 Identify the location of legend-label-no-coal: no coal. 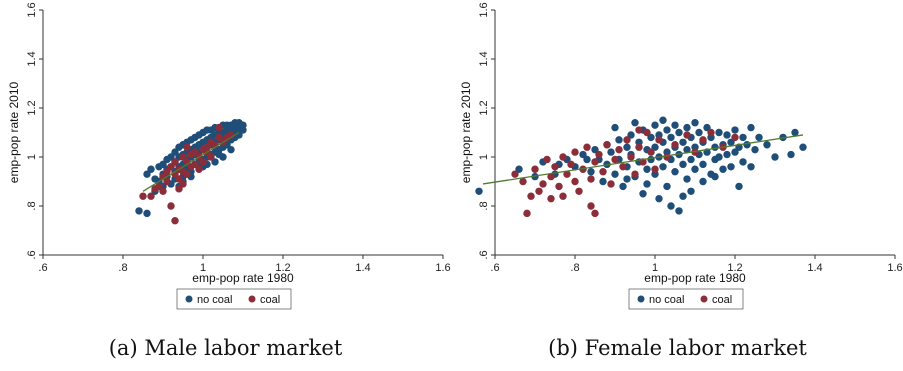
(666, 300).